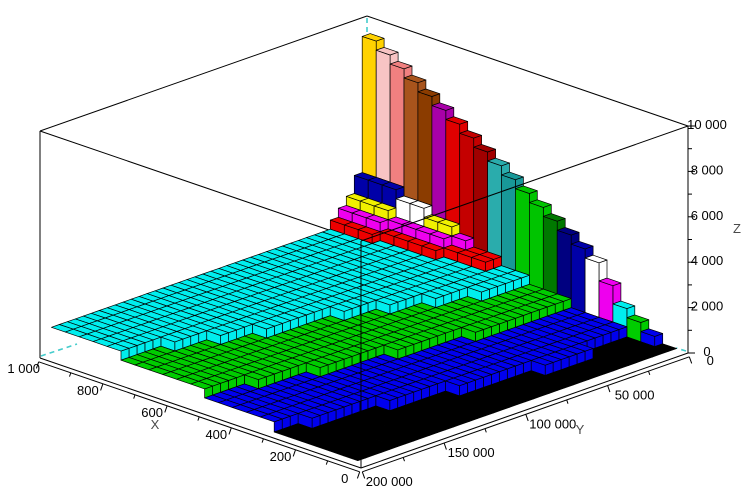 This screenshot has width=753, height=489. I want to click on x-tick-label: 200, so click(281, 456).